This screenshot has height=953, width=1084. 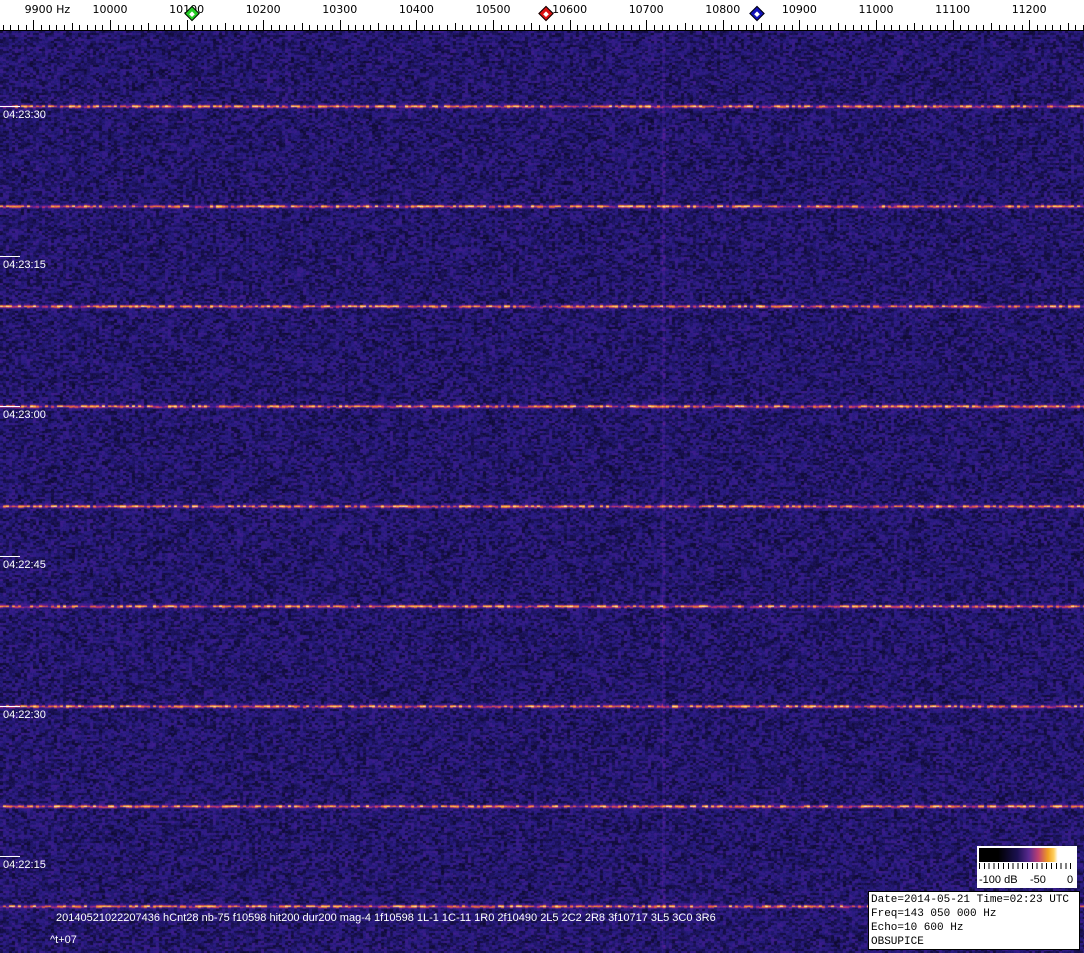 I want to click on colorbar-gradient, so click(x=1027, y=855).